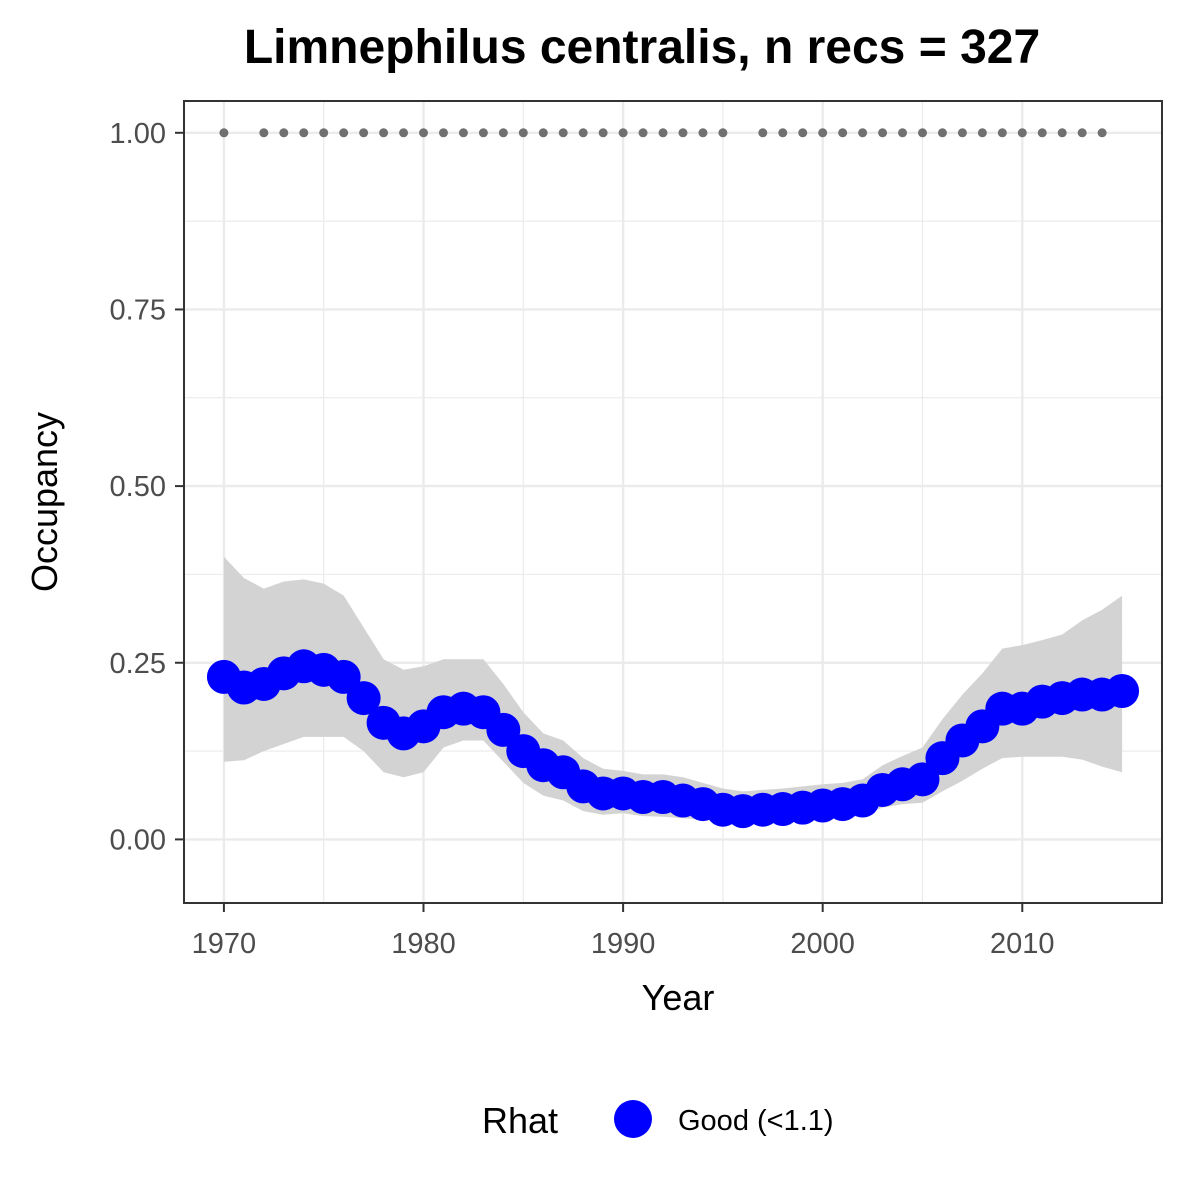  What do you see at coordinates (138, 134) in the screenshot?
I see `y-tick-label: 1.00` at bounding box center [138, 134].